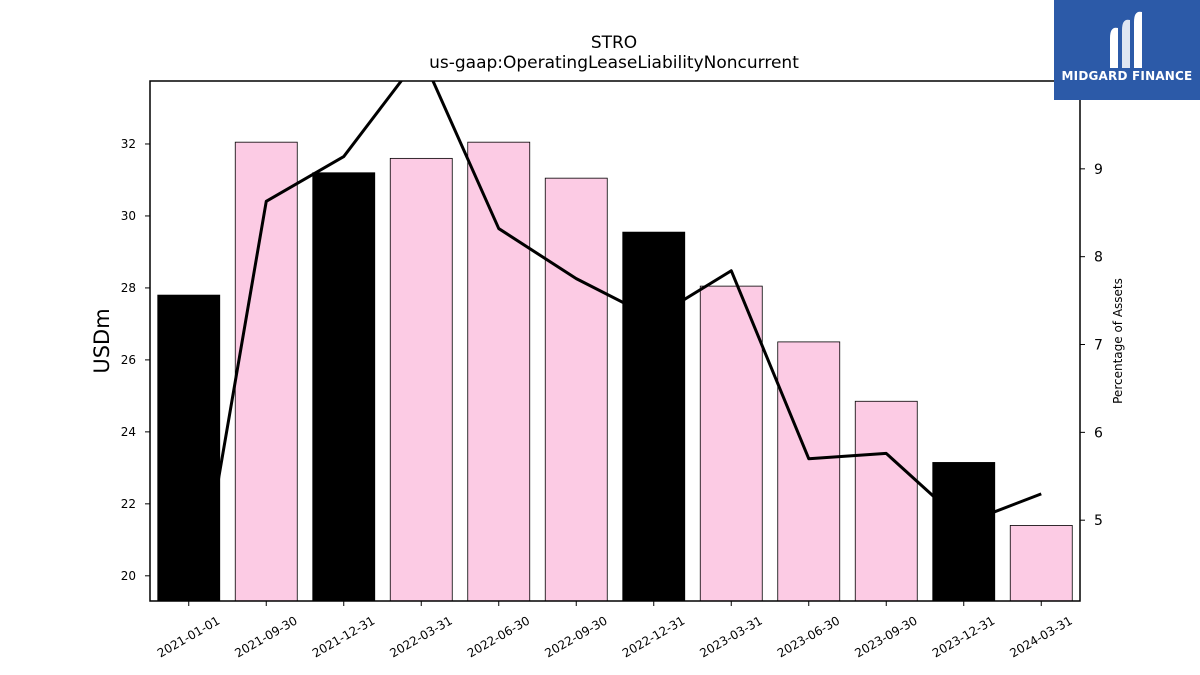 Image resolution: width=1200 pixels, height=675 pixels. I want to click on y2-axis-label: Percentage of Assets, so click(1118, 341).